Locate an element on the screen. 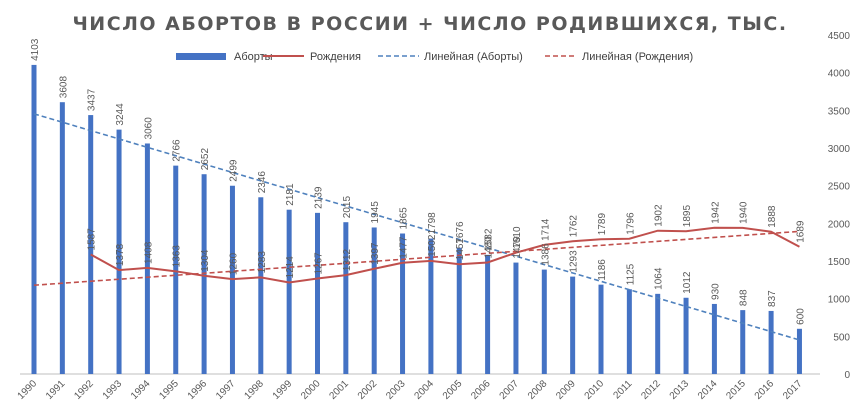  line-value-label: 1397 is located at coordinates (375, 253).